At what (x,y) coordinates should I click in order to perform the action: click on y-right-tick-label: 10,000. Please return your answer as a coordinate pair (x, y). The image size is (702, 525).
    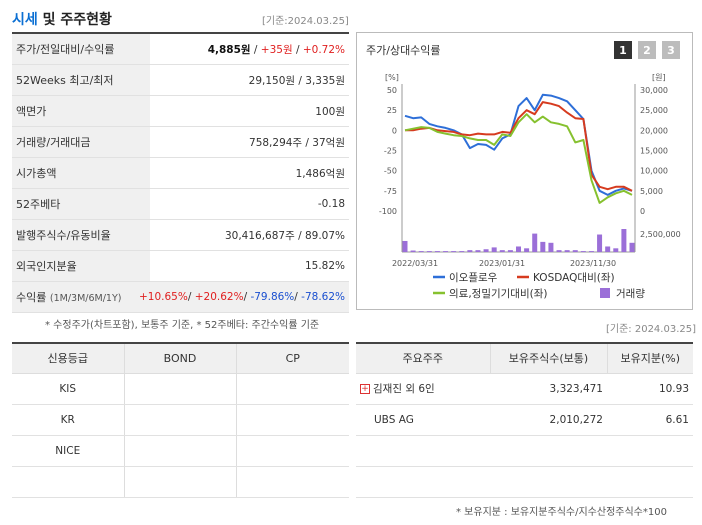
    Looking at the image, I should click on (654, 171).